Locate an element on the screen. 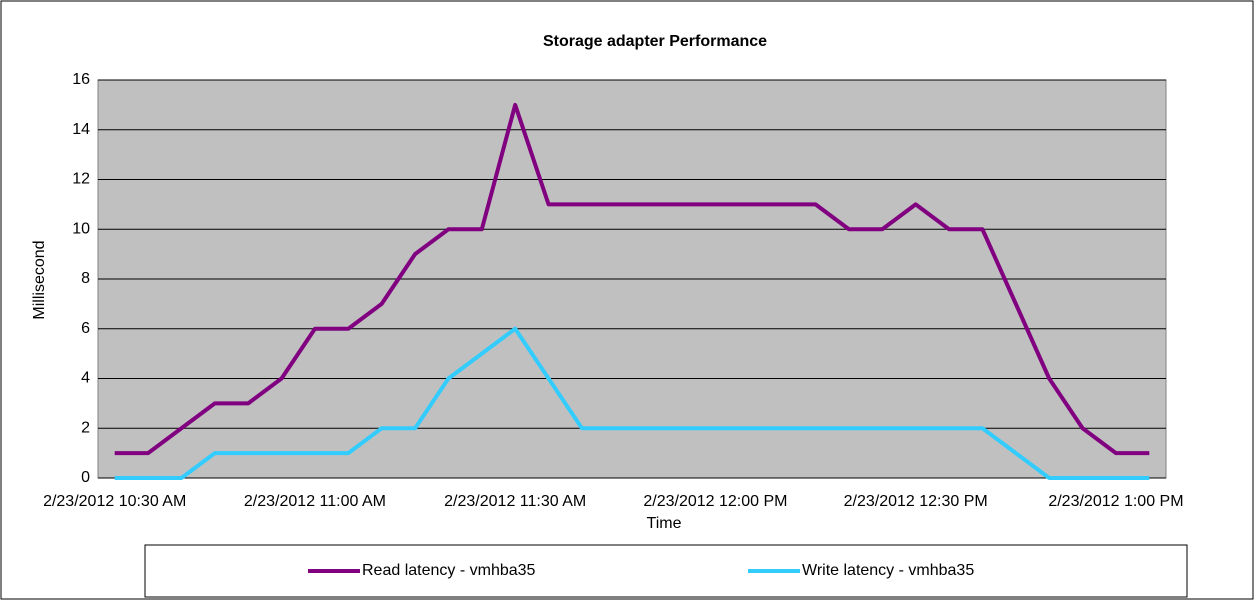 The width and height of the screenshot is (1254, 600). x-tick-label: 2/23/2012 11:00 AM is located at coordinates (315, 501).